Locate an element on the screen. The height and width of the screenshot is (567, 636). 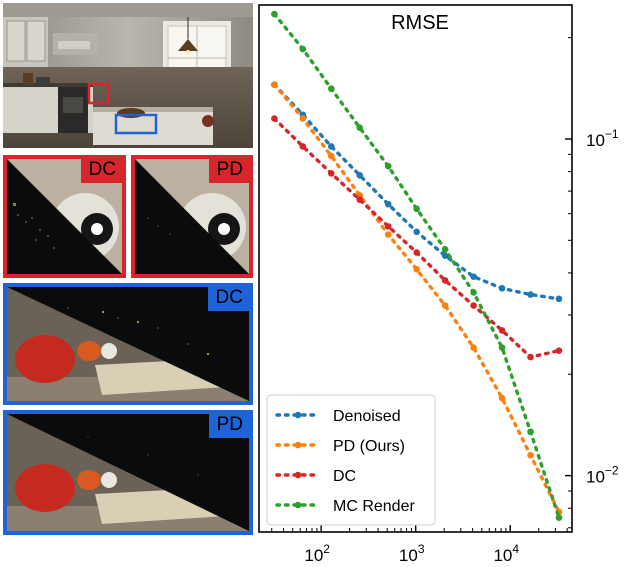
legend: Denoised PD (Ours) DC MC Render is located at coordinates (351, 460).